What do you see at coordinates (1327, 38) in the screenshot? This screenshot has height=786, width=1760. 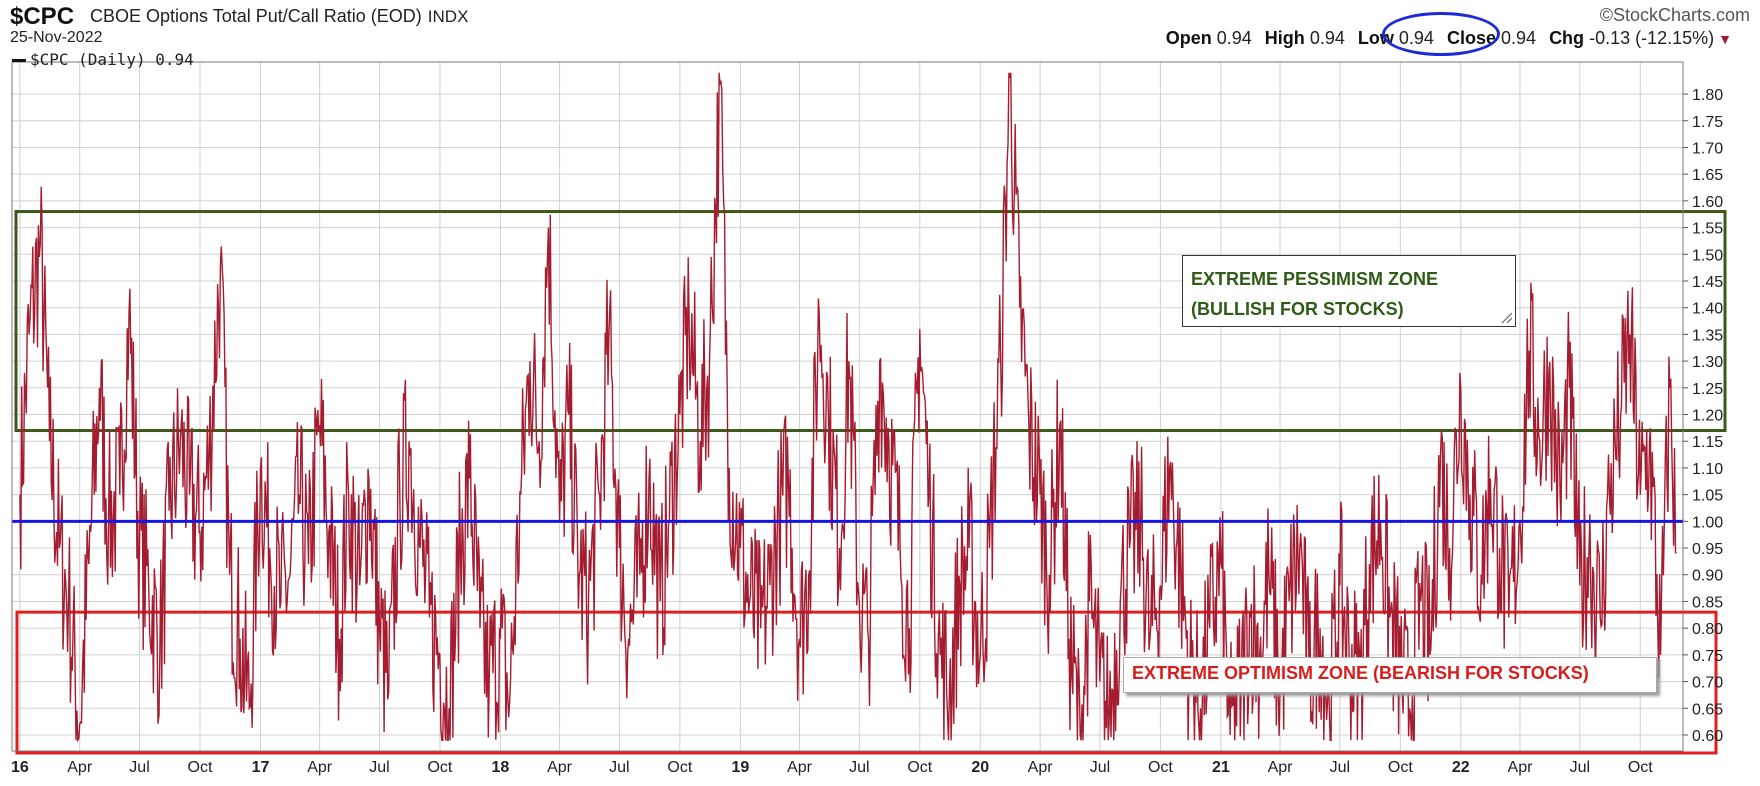 I see `high-value: 0.94` at bounding box center [1327, 38].